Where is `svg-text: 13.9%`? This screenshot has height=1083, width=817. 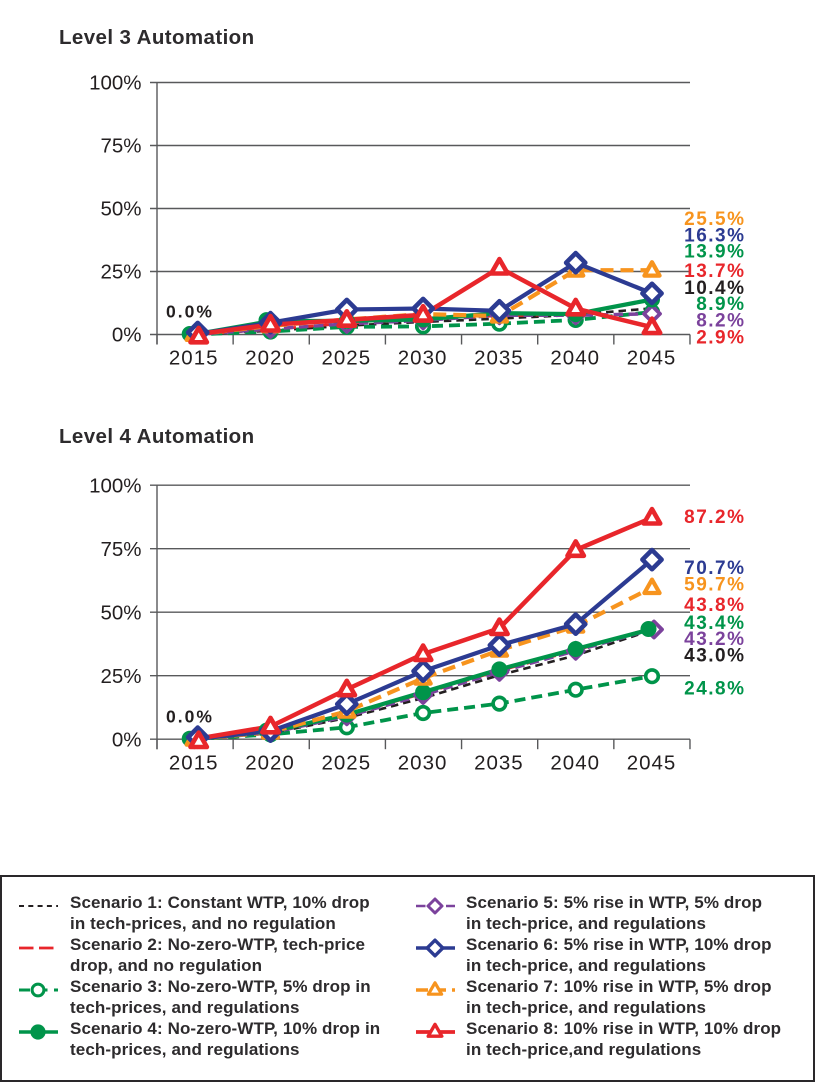
svg-text: 13.9% is located at coordinates (714, 252).